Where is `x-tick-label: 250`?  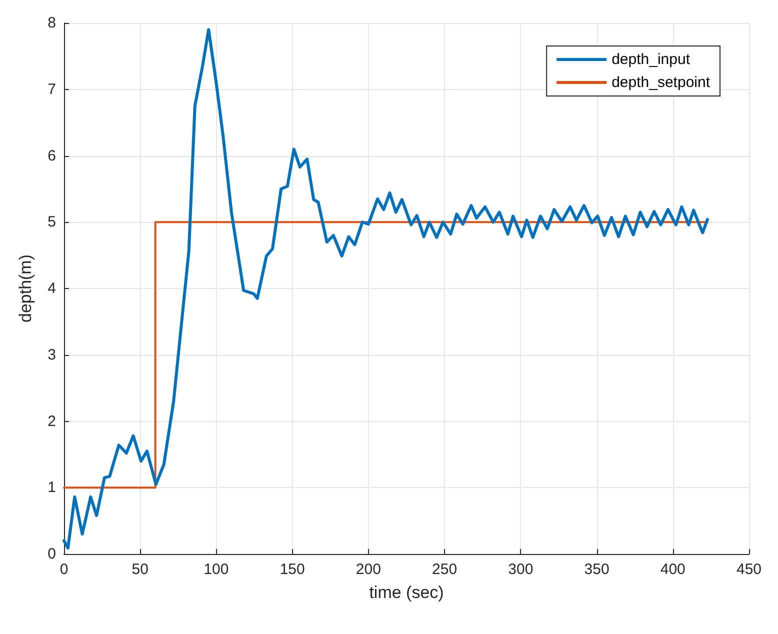
x-tick-label: 250 is located at coordinates (445, 569).